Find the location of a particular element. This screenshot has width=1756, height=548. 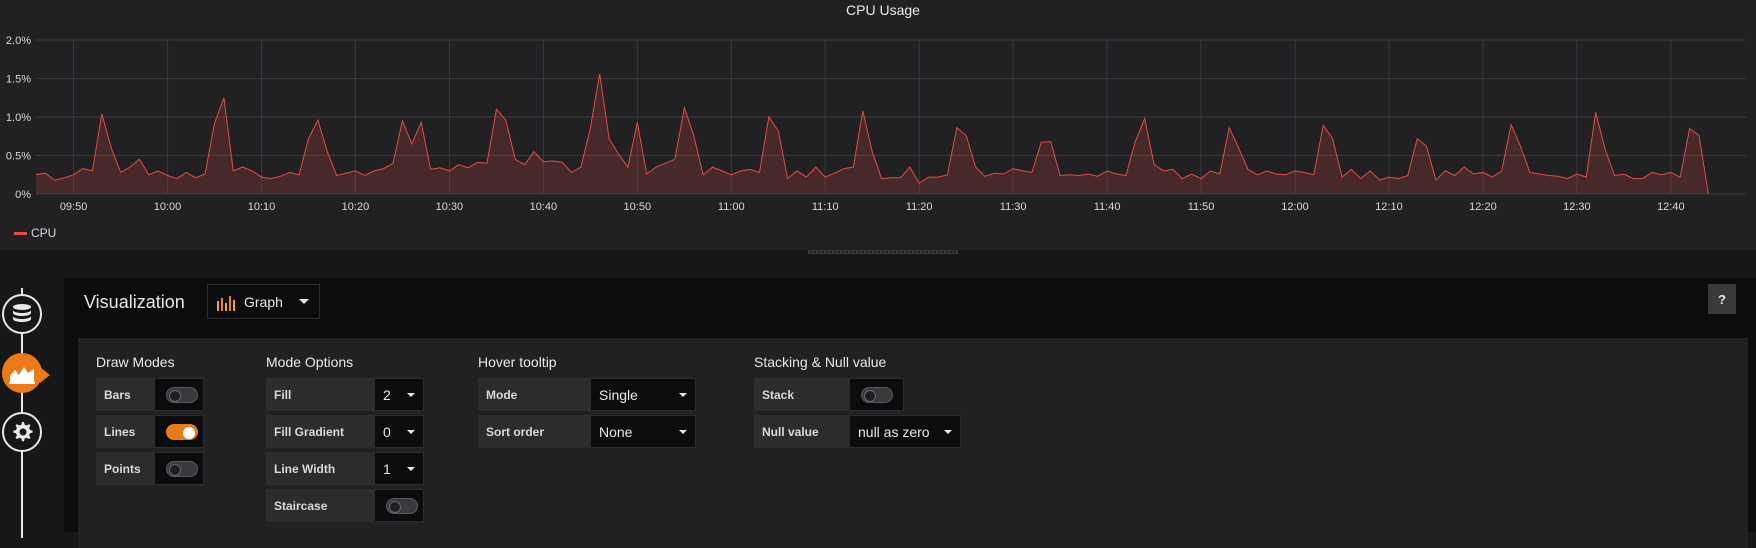

y-tick-label: 1.5% is located at coordinates (18, 80).